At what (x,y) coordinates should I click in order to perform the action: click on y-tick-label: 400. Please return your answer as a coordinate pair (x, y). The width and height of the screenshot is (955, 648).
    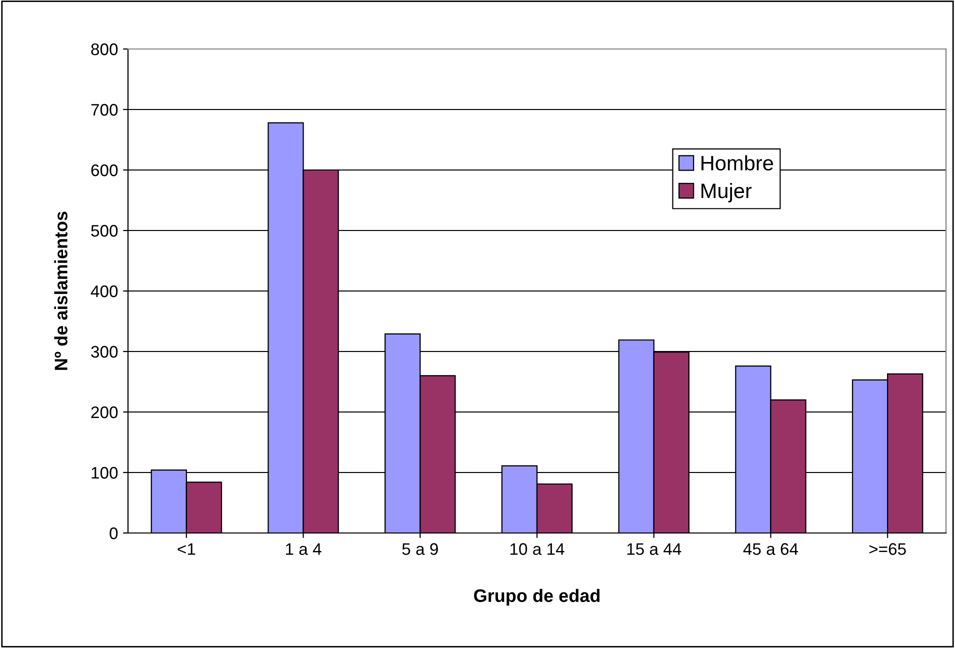
    Looking at the image, I should click on (104, 291).